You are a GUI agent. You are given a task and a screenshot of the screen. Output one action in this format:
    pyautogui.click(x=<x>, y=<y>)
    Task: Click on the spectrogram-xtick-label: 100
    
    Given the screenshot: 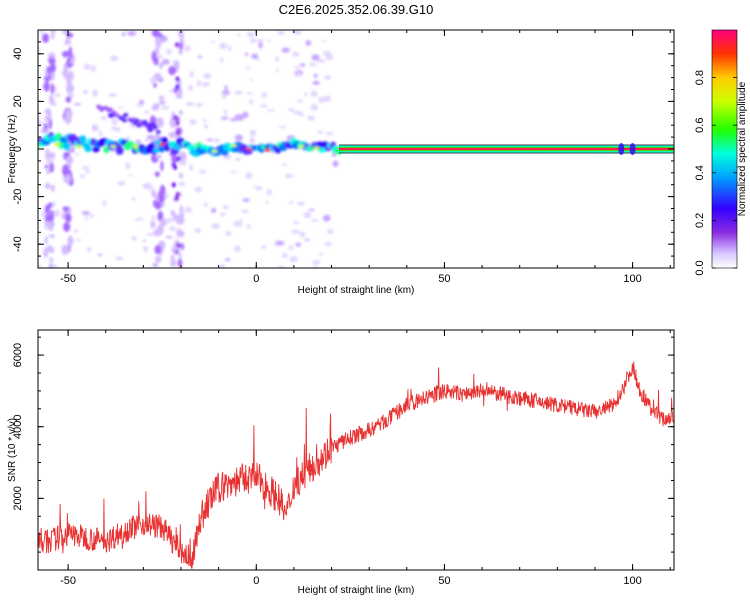 What is the action you would take?
    pyautogui.click(x=632, y=279)
    